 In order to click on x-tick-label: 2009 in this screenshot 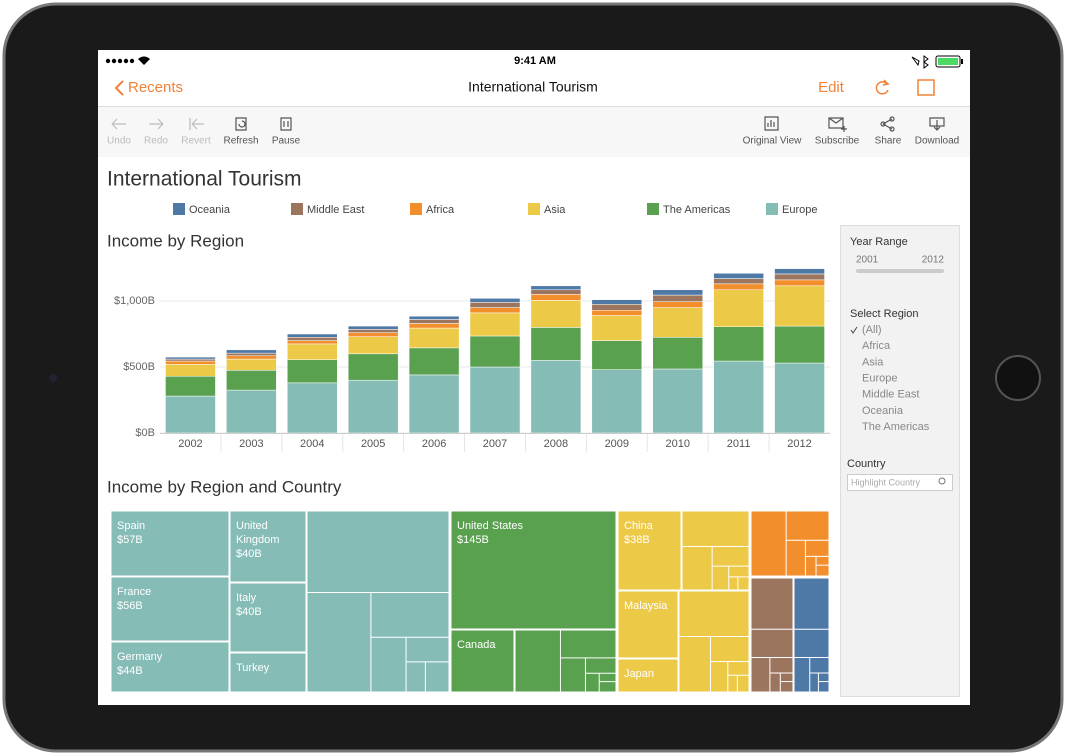, I will do `click(617, 444)`.